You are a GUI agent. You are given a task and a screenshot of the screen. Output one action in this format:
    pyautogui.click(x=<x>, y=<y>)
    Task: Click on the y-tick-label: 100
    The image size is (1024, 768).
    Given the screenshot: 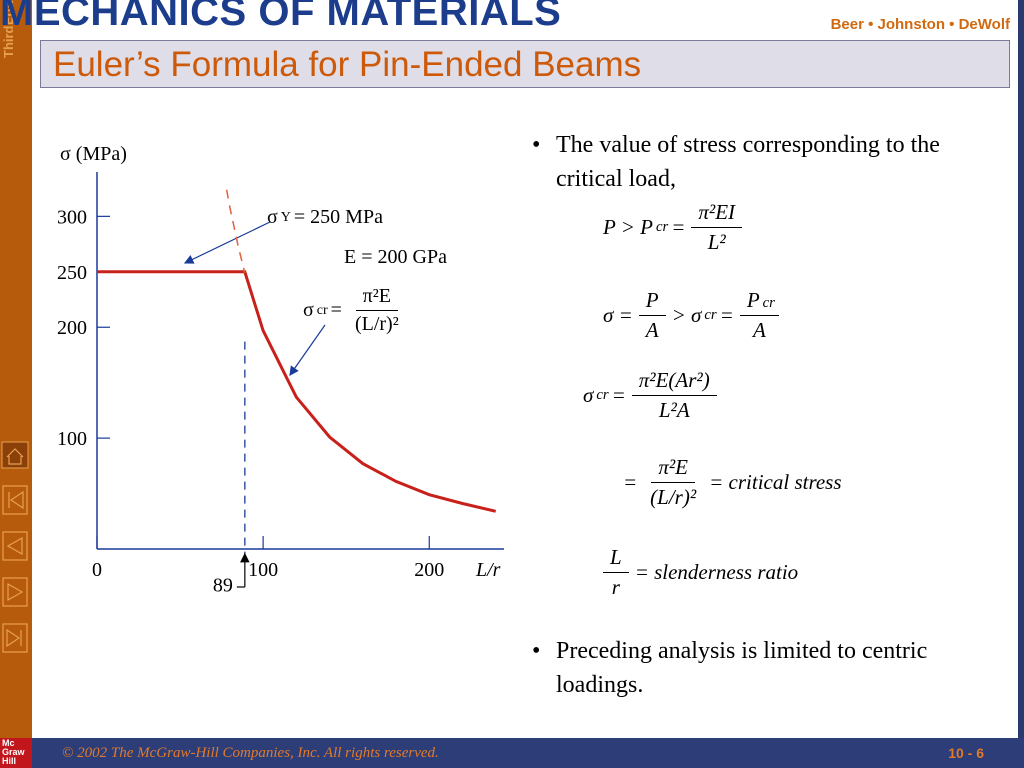 What is the action you would take?
    pyautogui.click(x=72, y=439)
    